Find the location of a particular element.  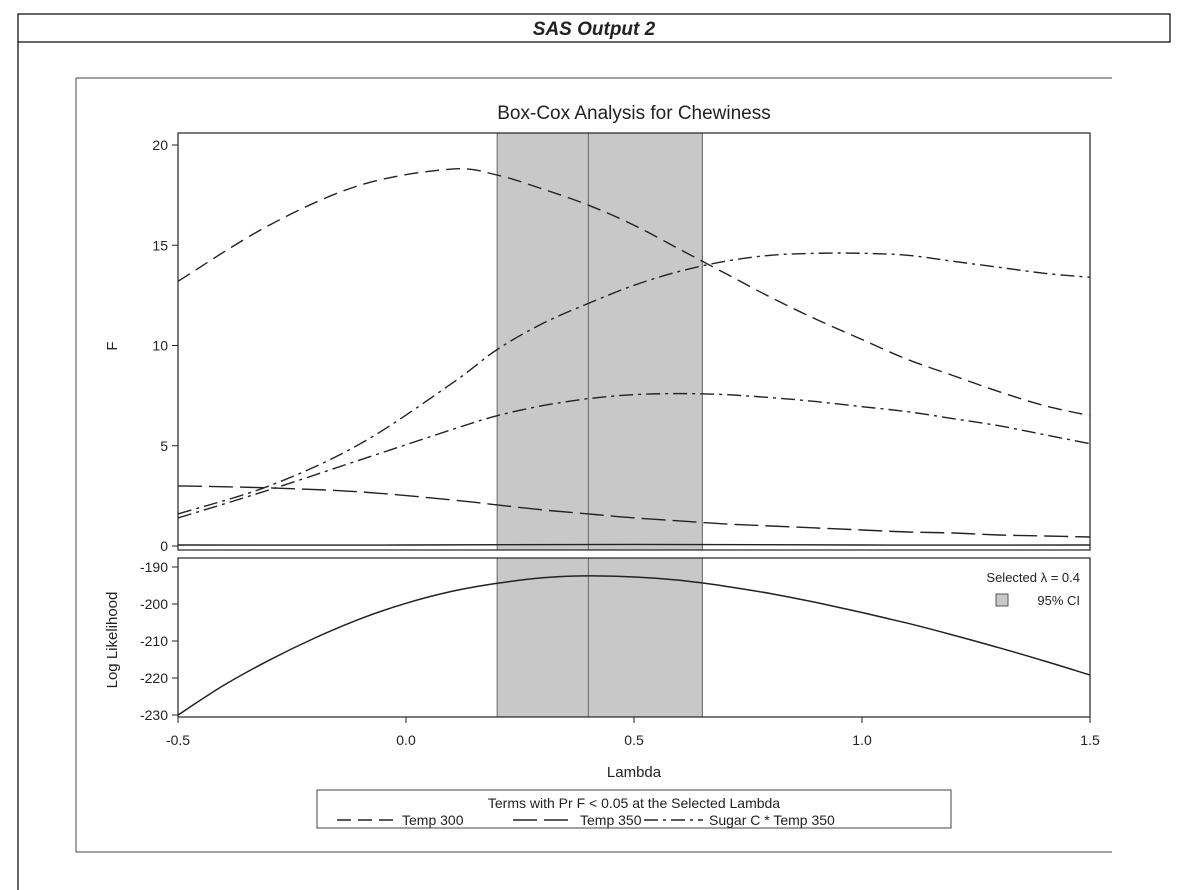

header-title: SAS Output 2 is located at coordinates (594, 29).